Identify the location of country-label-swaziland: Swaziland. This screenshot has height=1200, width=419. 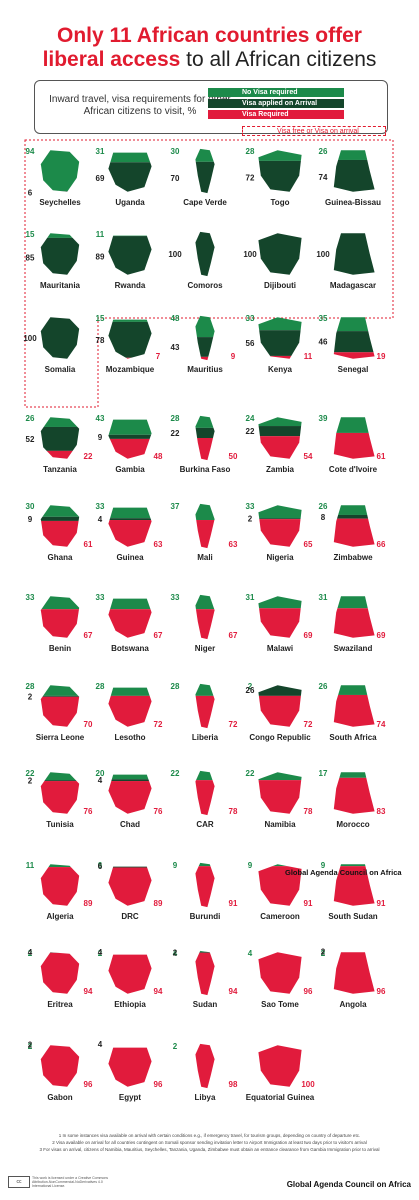
(353, 648).